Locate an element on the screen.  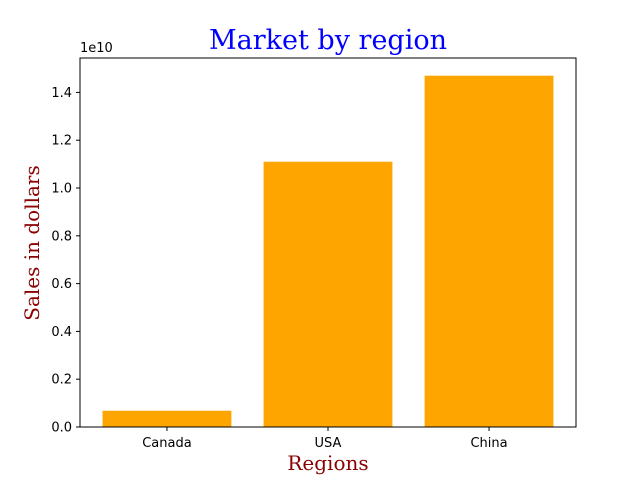
y-tick-label: 0.8 is located at coordinates (61, 236).